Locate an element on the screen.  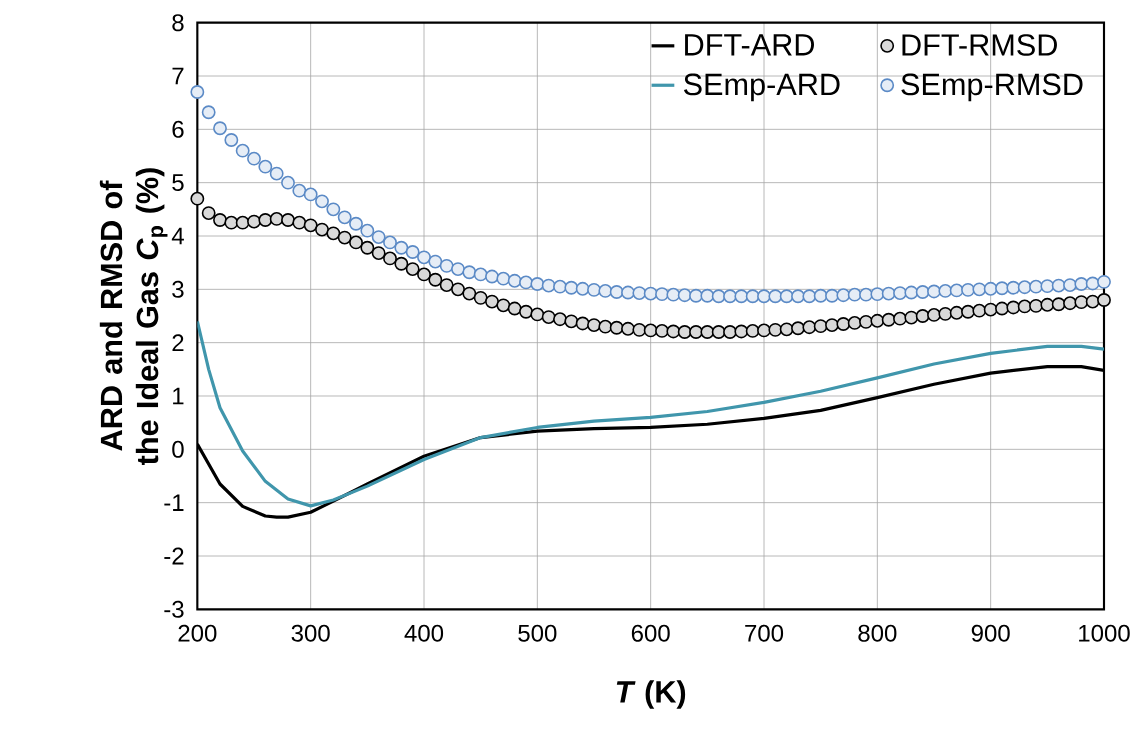
y-tick-label: 2 is located at coordinates (178, 342).